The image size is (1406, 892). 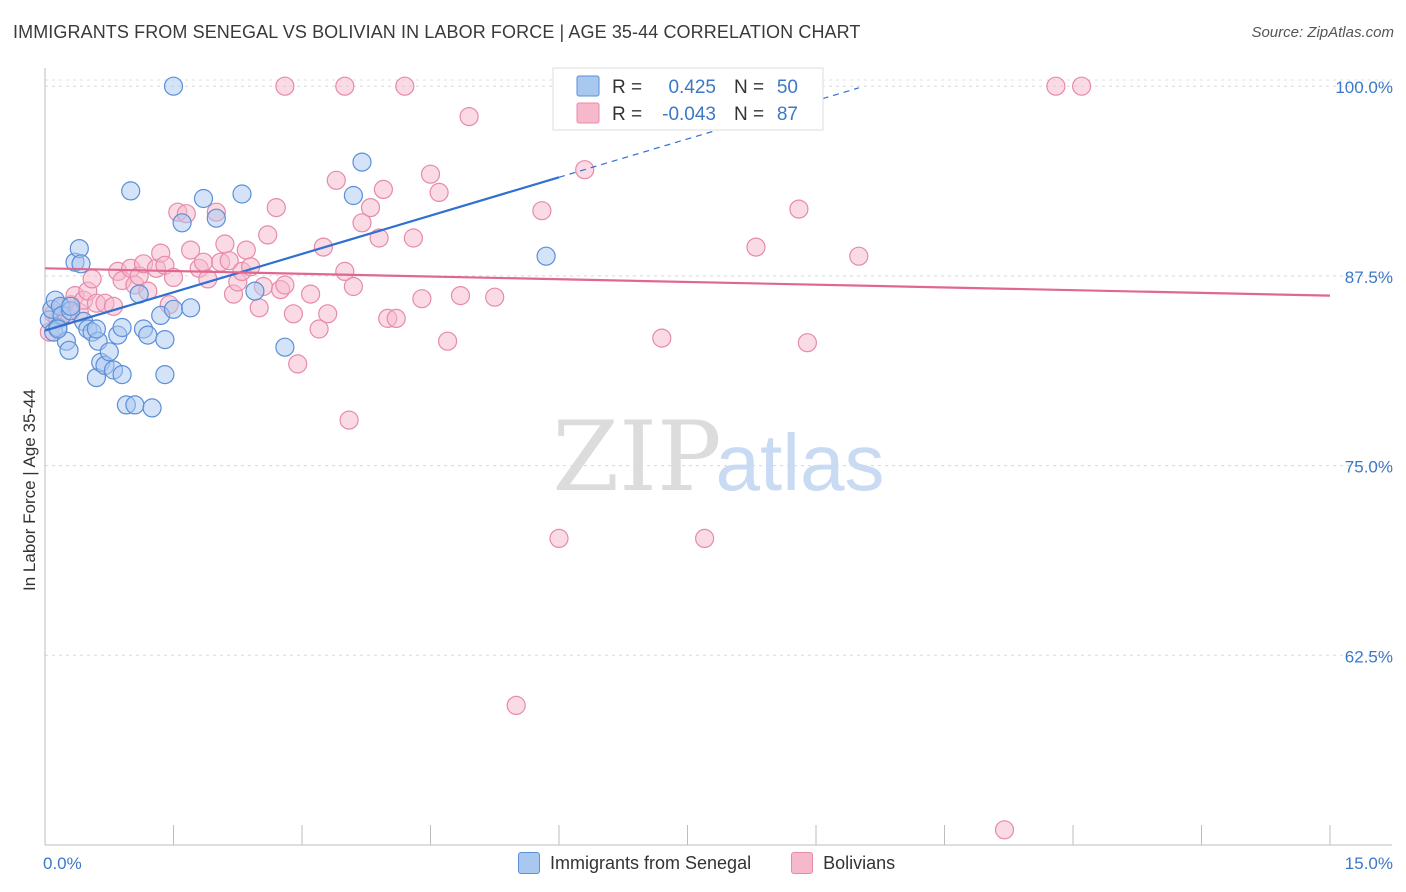 What do you see at coordinates (62, 863) in the screenshot?
I see `x-tick-label: 0.0%` at bounding box center [62, 863].